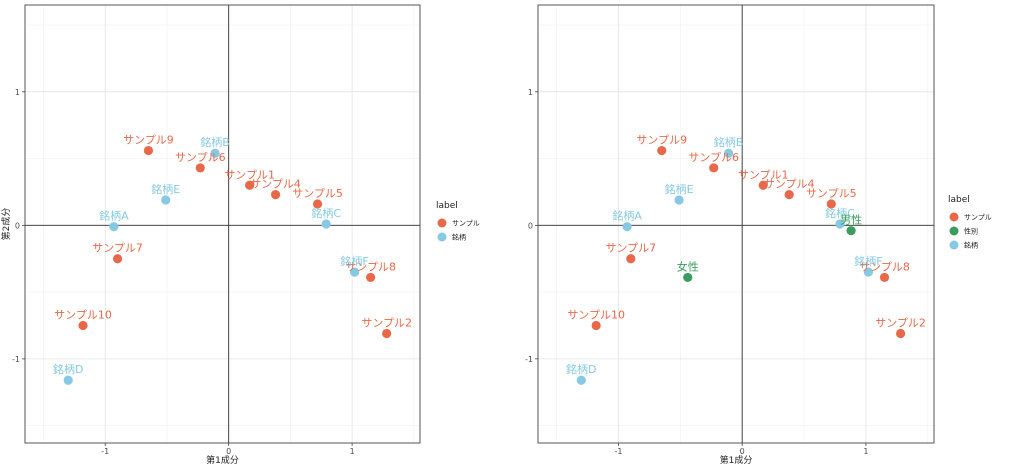  Describe the element at coordinates (688, 266) in the screenshot. I see `point-label: 女性` at that location.